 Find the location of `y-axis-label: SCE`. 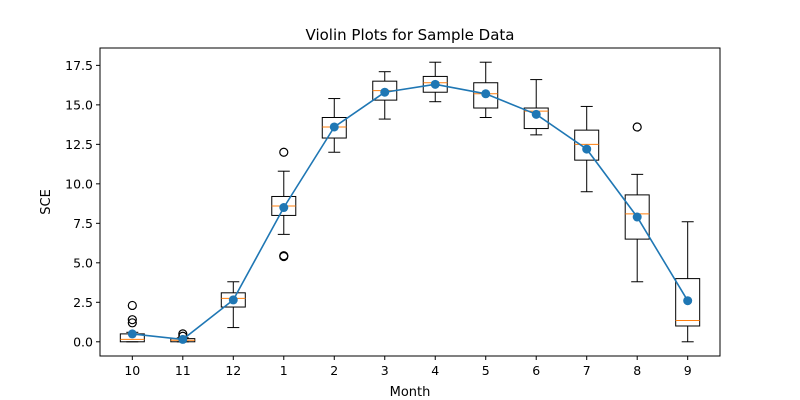

y-axis-label: SCE is located at coordinates (46, 202).